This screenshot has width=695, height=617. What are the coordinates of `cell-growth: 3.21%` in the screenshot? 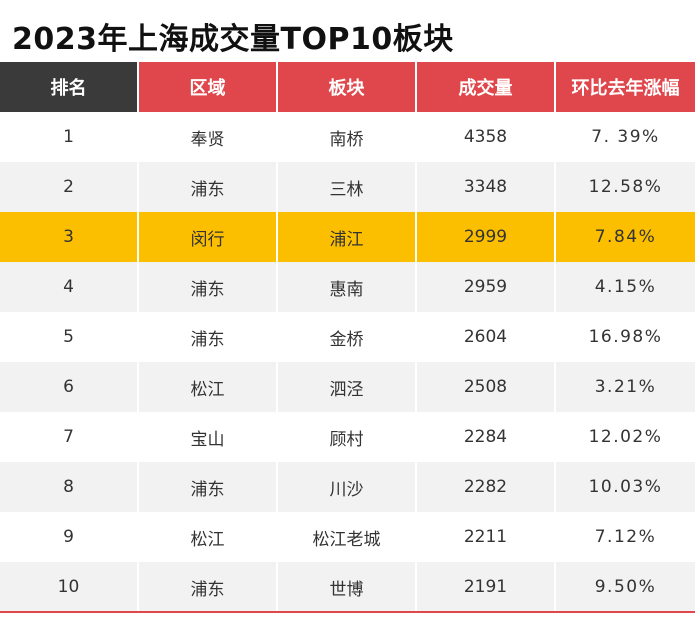 It's located at (625, 387).